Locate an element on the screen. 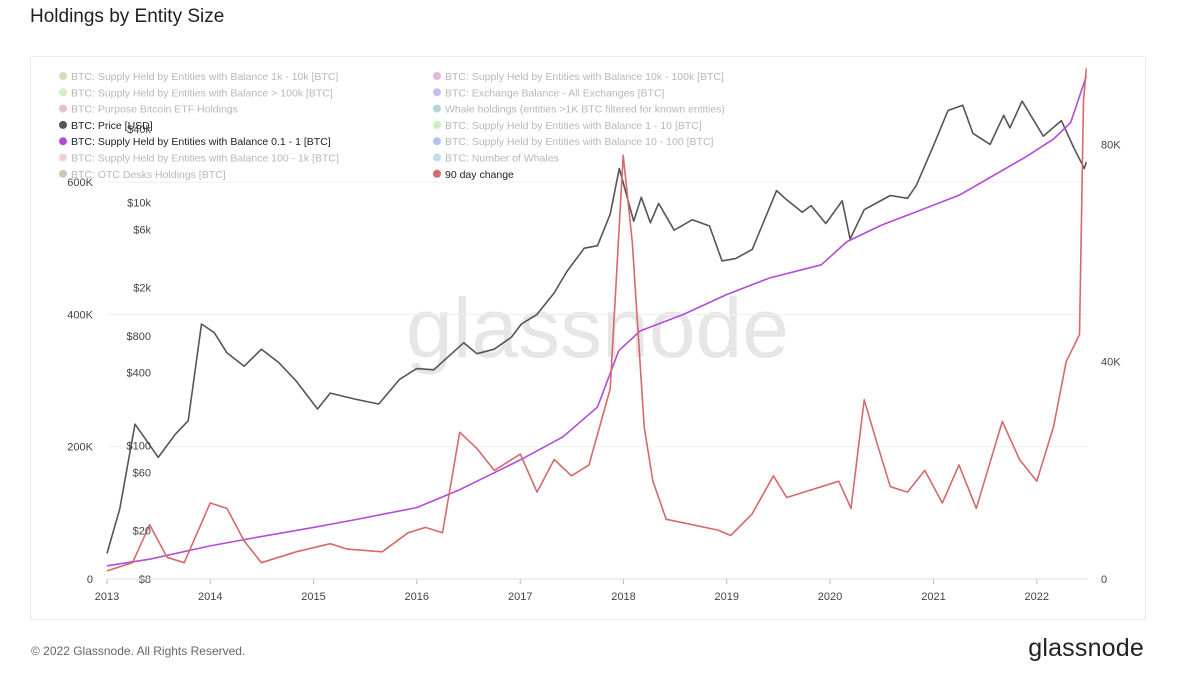  right-axis-tick-label: 40K is located at coordinates (1111, 363).